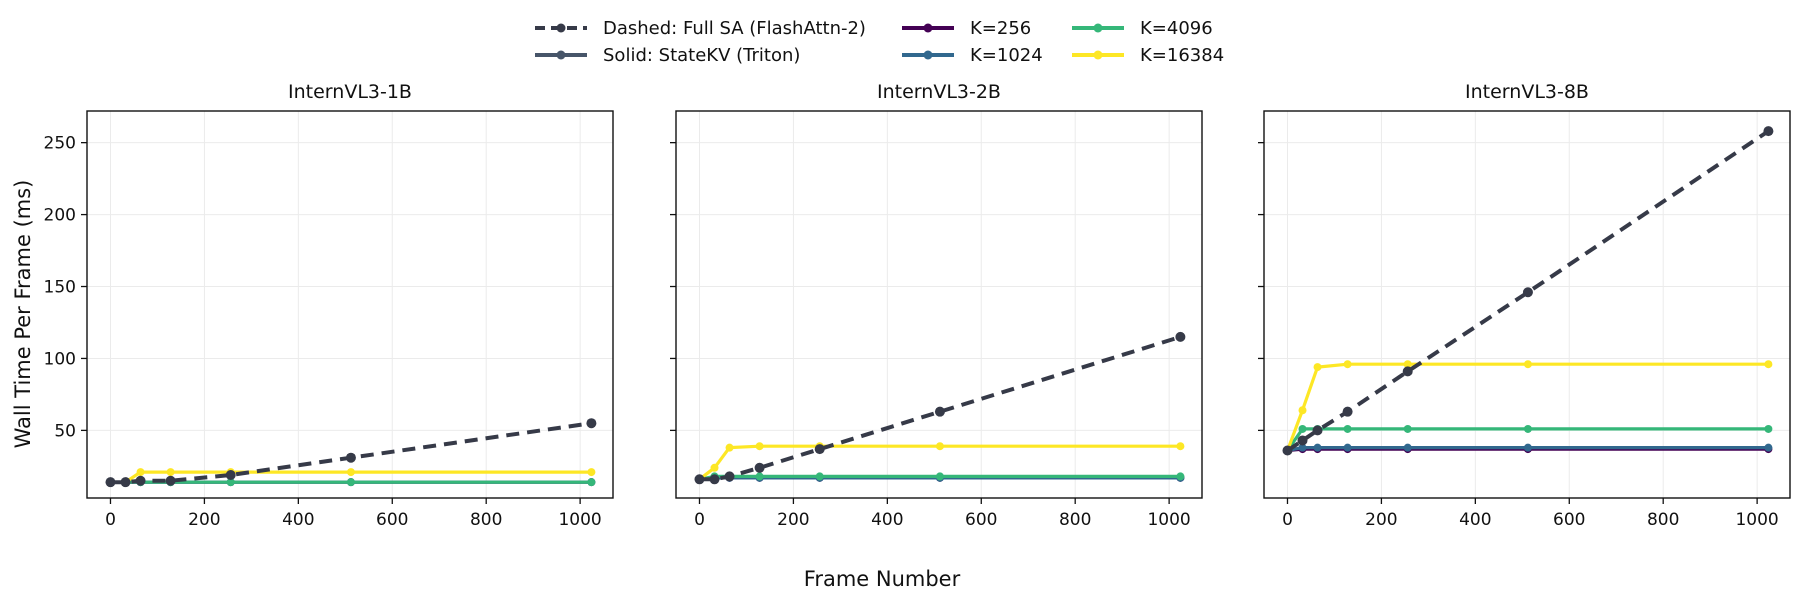 Image resolution: width=1800 pixels, height=604 pixels. I want to click on y-tick-label: 250, so click(60, 144).